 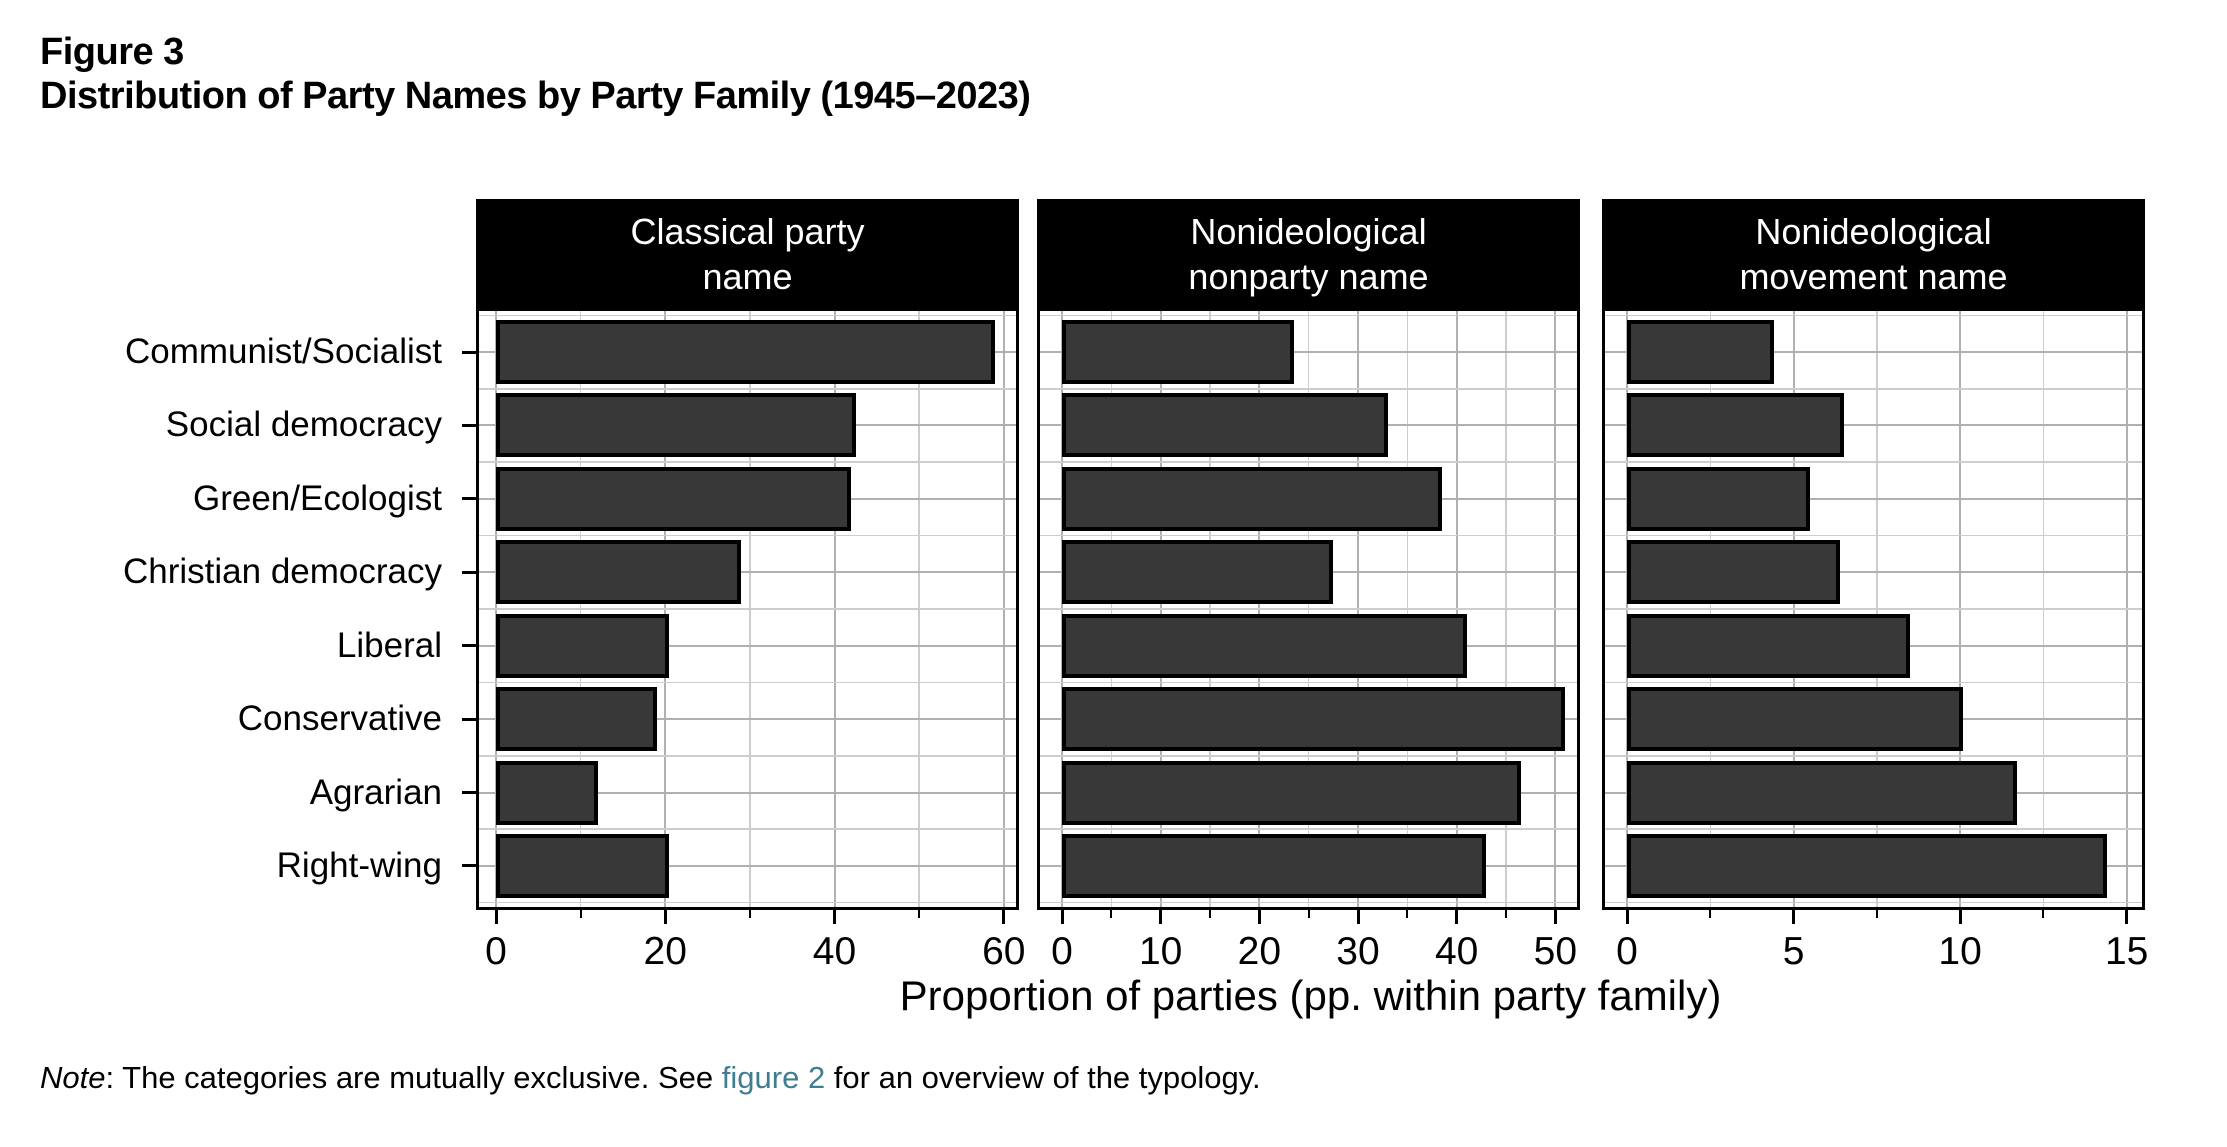 What do you see at coordinates (339, 719) in the screenshot?
I see `y-axis-label-5: Conservative` at bounding box center [339, 719].